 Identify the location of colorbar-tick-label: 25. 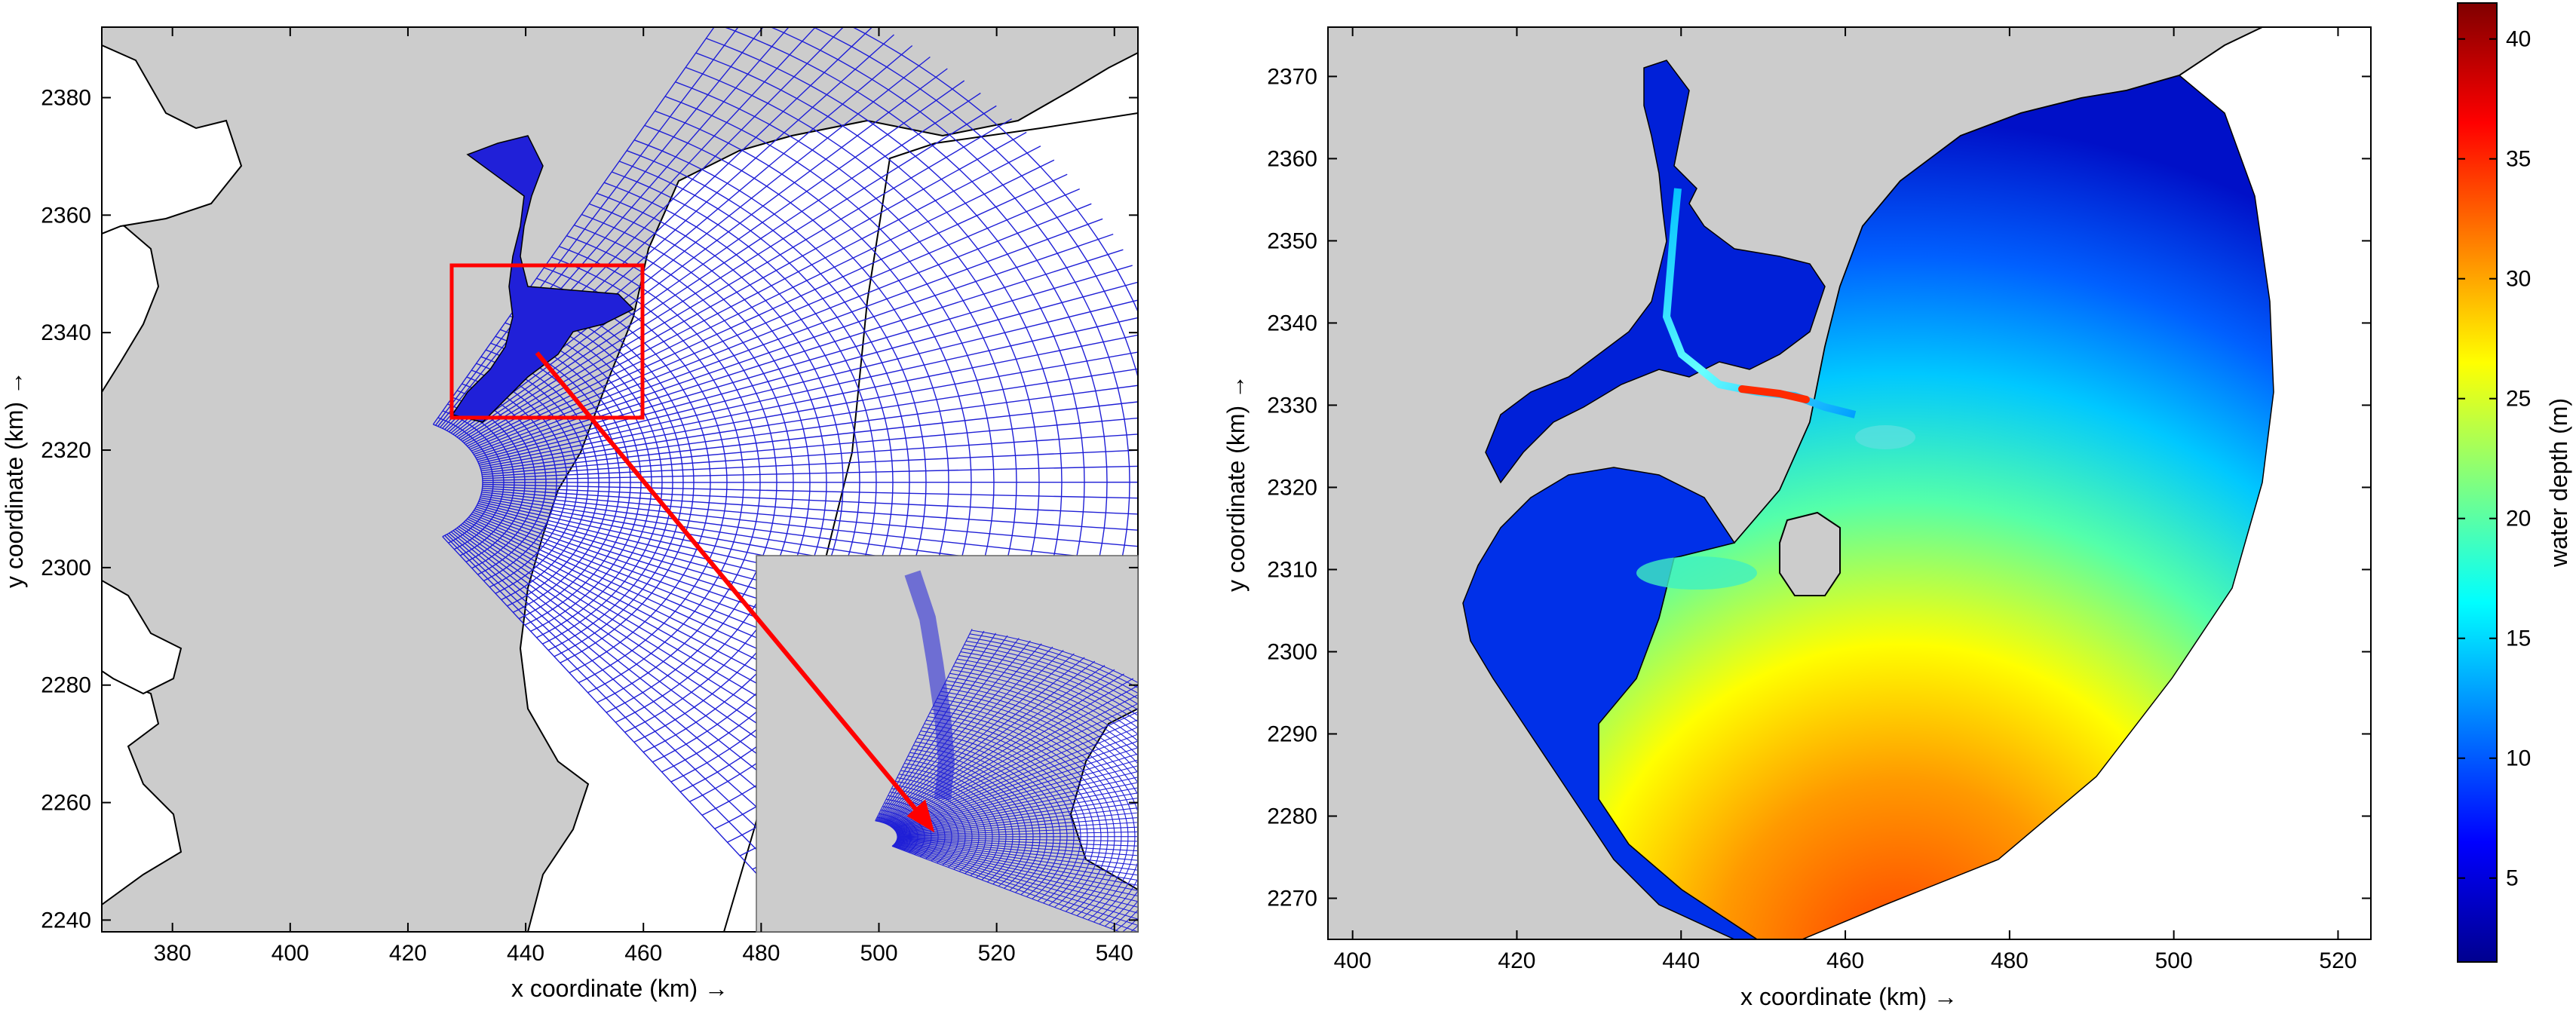
(2518, 399).